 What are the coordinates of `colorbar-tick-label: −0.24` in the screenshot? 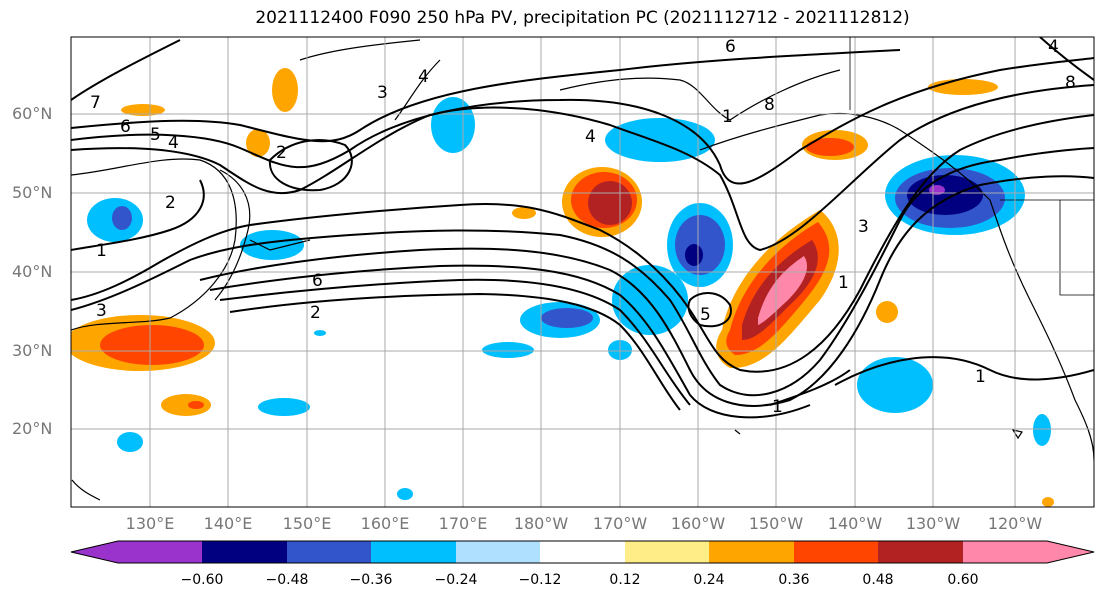 It's located at (456, 580).